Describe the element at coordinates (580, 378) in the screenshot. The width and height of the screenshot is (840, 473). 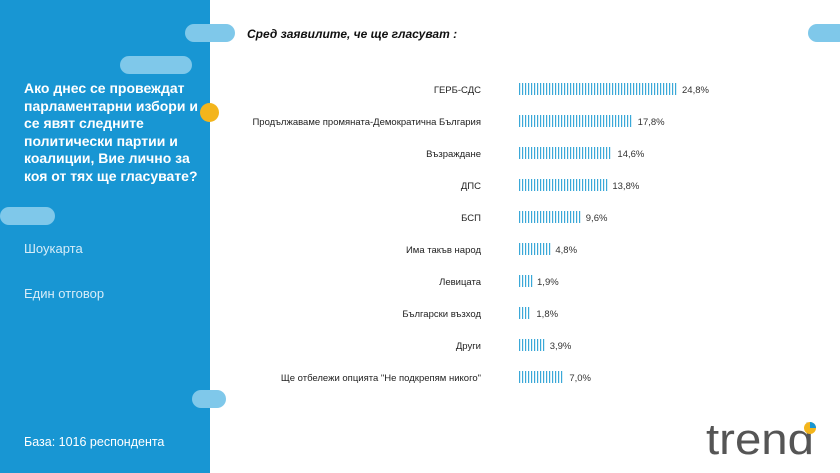
I see `value-label: 7,0%` at that location.